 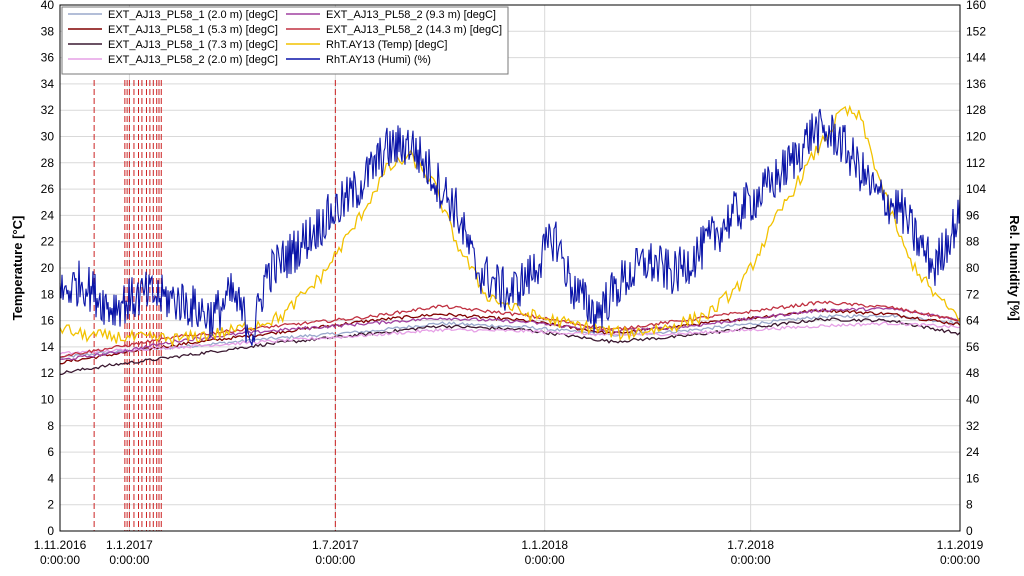 What do you see at coordinates (48, 347) in the screenshot?
I see `left-tick-label: 14` at bounding box center [48, 347].